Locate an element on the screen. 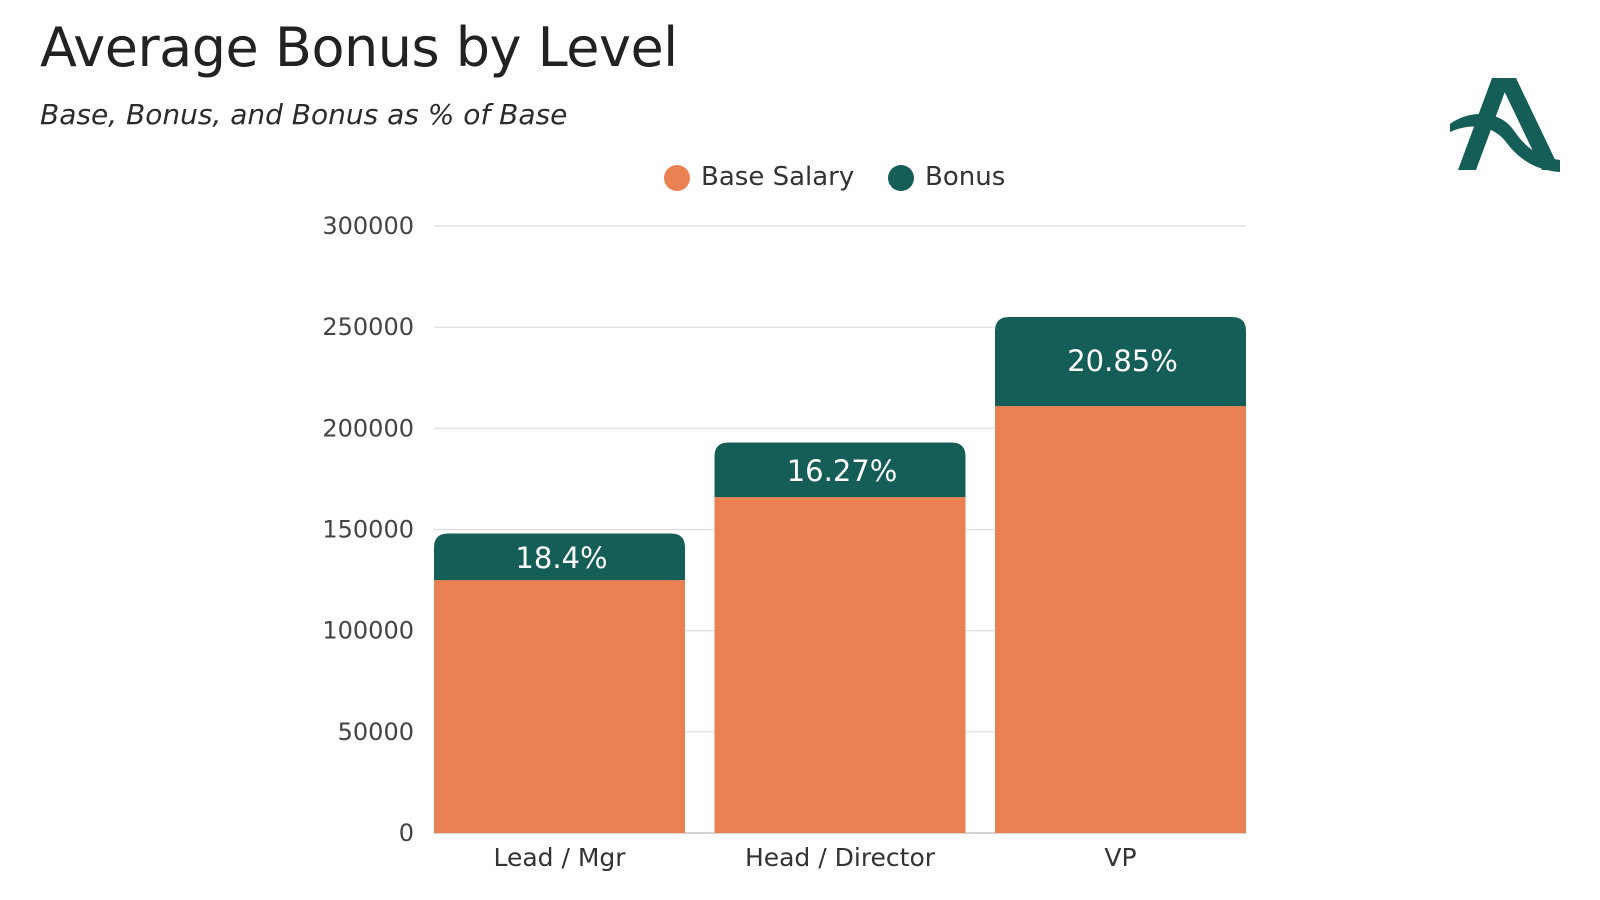  y-tick-label: 0 is located at coordinates (406, 833).